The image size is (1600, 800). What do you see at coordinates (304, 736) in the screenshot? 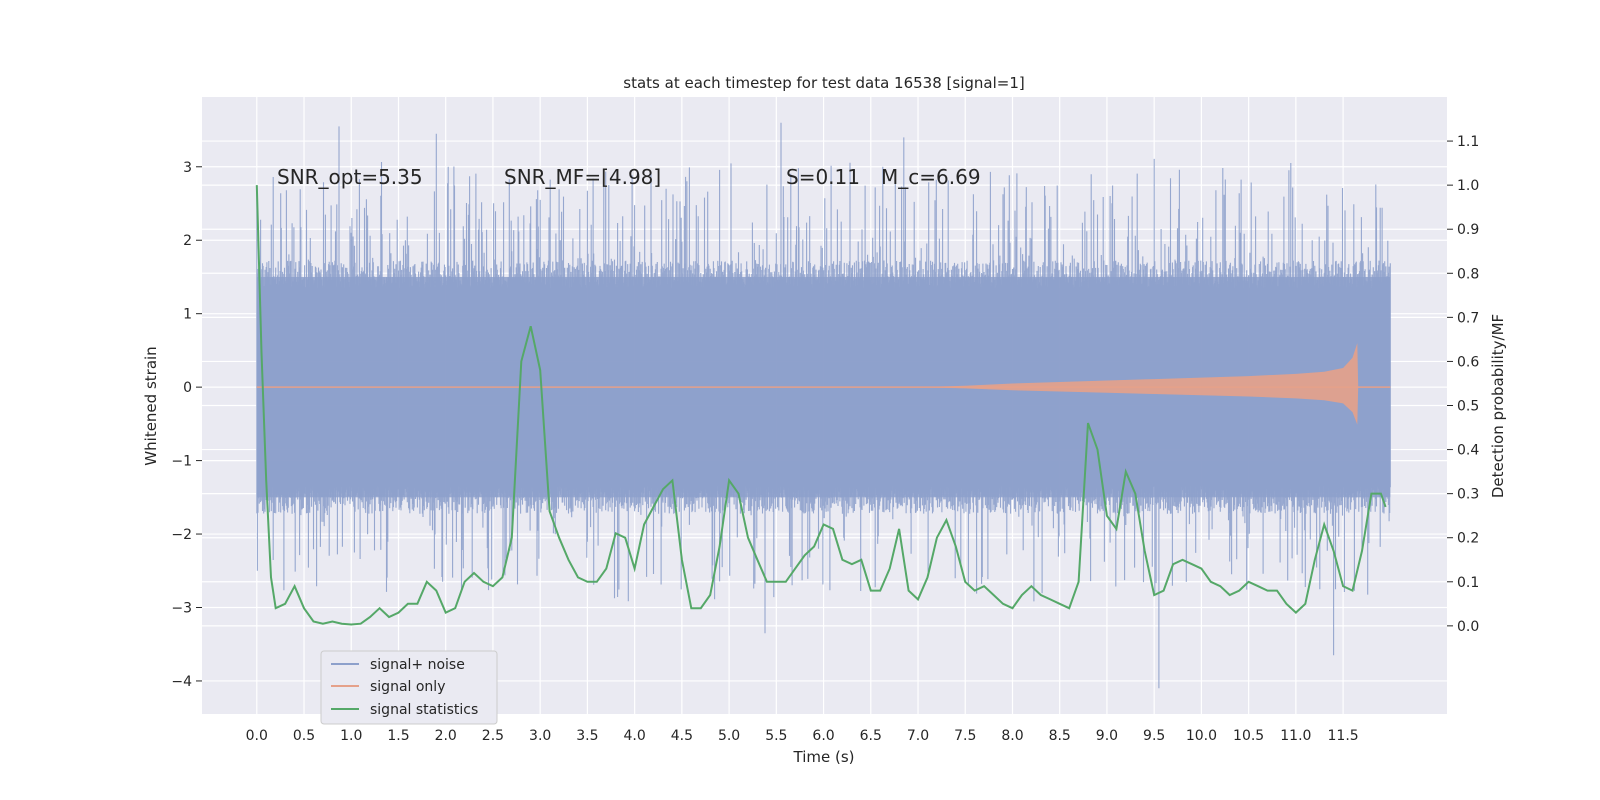
I see `x-tick-label: 0.5` at bounding box center [304, 736].